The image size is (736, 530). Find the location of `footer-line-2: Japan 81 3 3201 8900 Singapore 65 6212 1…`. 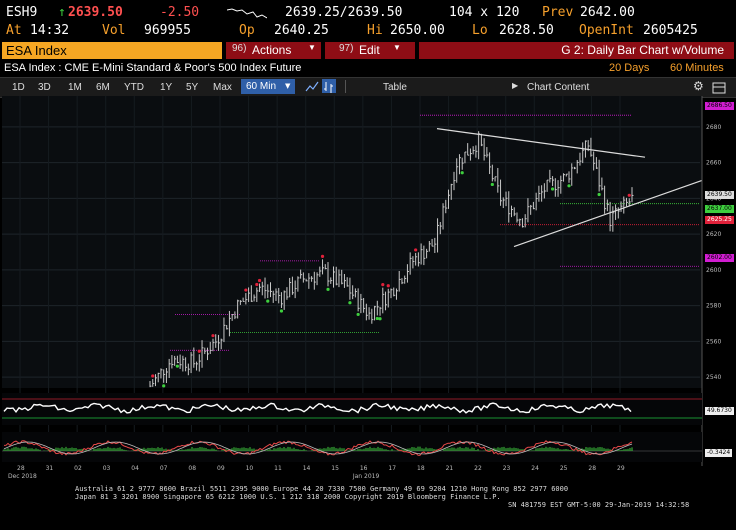

footer-line-2: Japan 81 3 3201 8900 Singapore 65 6212 1… is located at coordinates (288, 497).